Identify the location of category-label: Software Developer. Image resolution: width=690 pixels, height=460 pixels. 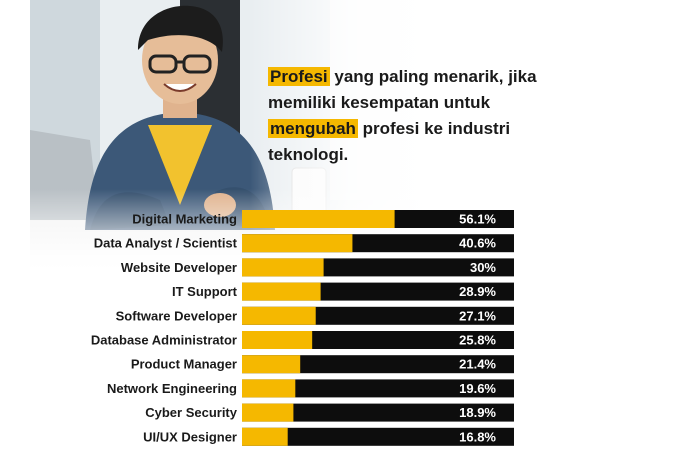
(176, 315).